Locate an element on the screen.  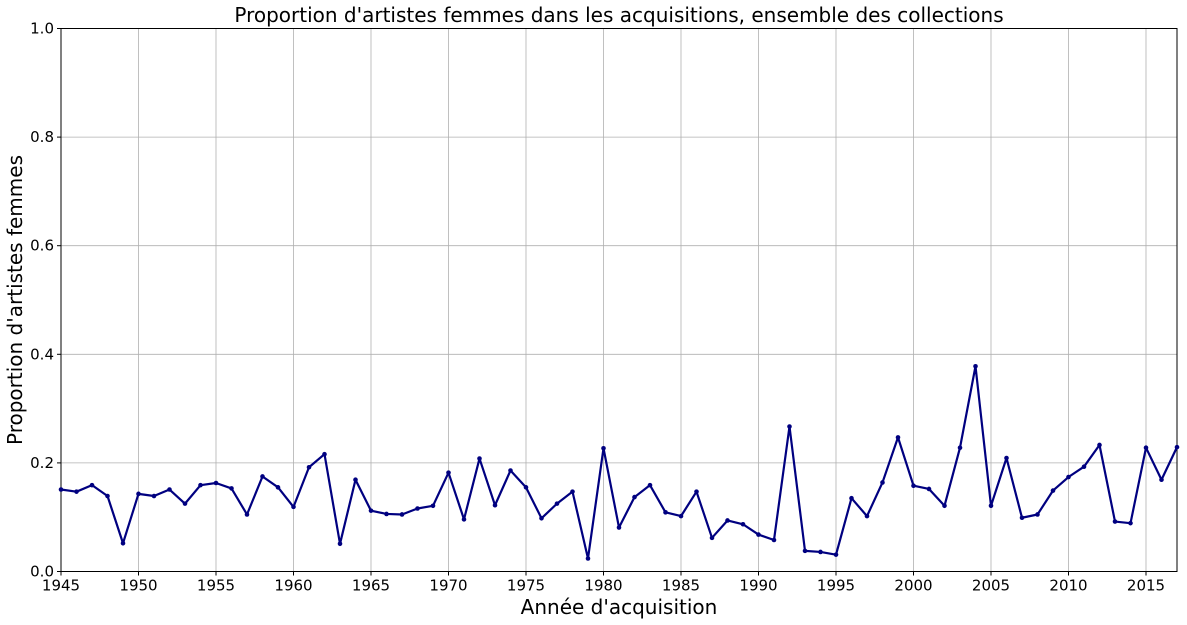
x-tick-label: 1980 is located at coordinates (603, 586).